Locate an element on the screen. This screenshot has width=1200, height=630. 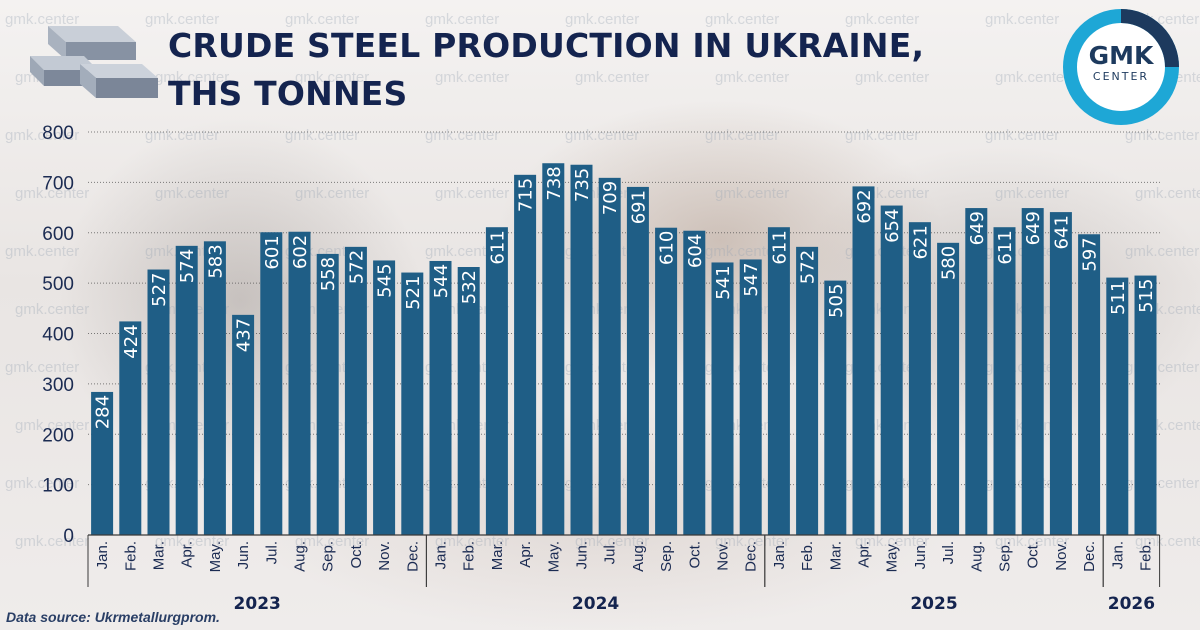
bar-value-label: 602 is located at coordinates (300, 252).